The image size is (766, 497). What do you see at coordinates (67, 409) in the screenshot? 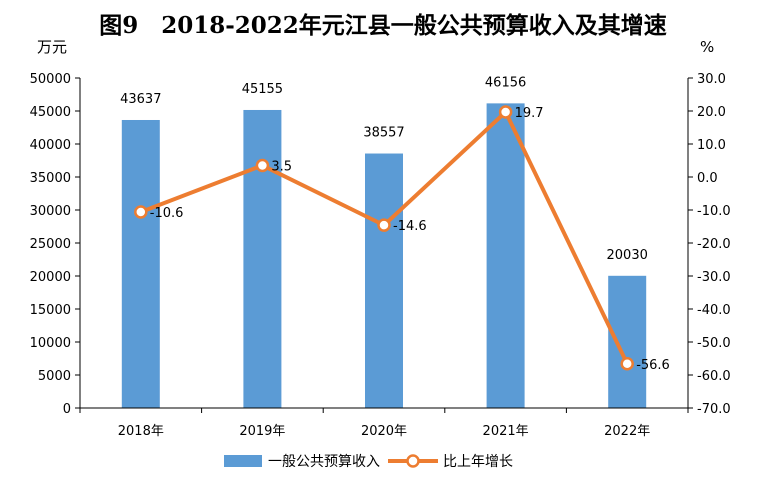
I see `left-tick-label: 0` at bounding box center [67, 409].